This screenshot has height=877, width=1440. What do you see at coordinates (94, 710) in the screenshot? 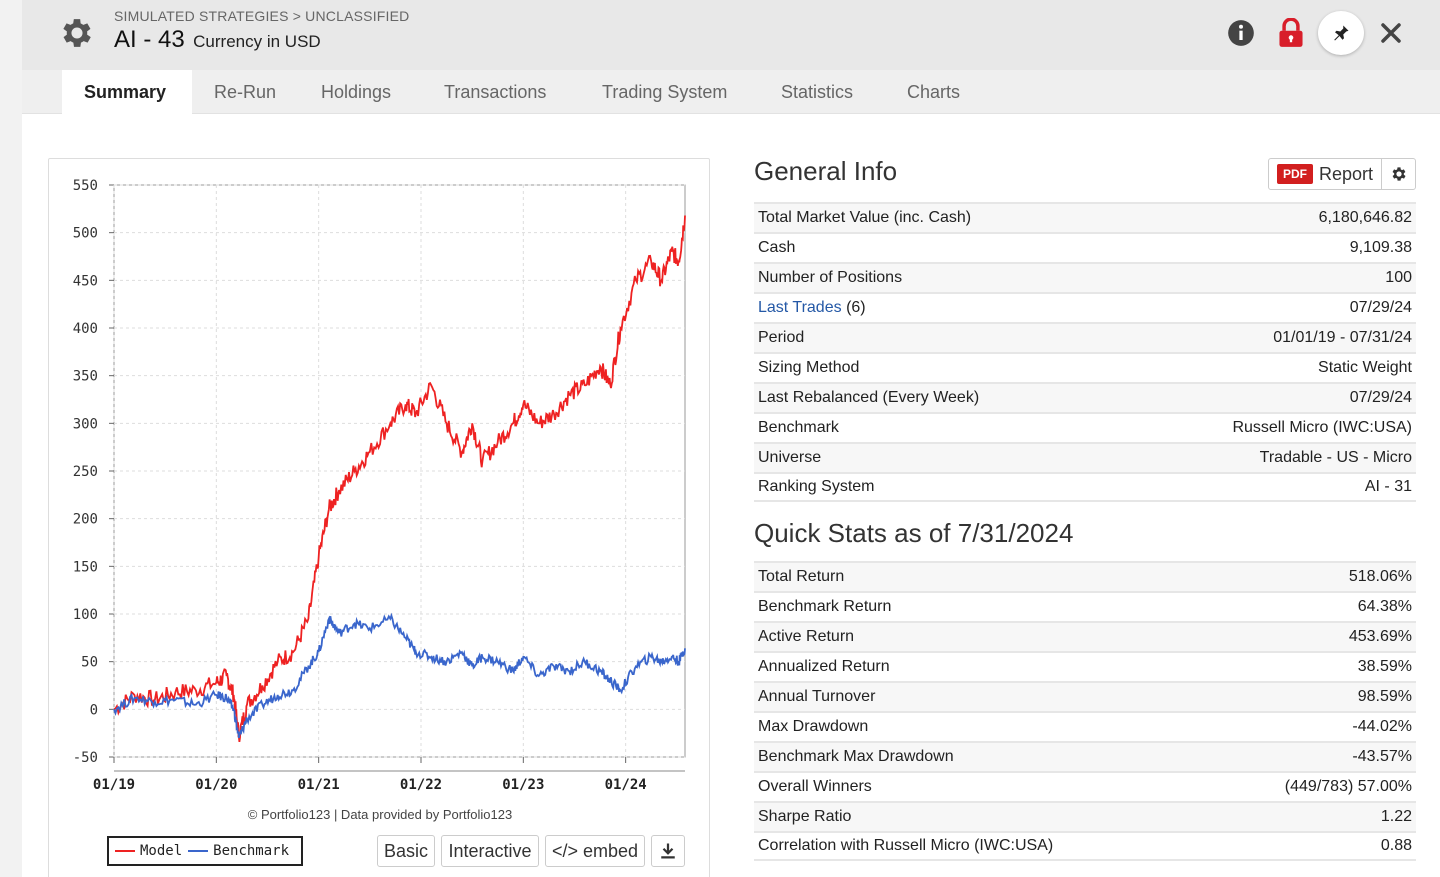
I see `y-tick-label: 0` at bounding box center [94, 710].